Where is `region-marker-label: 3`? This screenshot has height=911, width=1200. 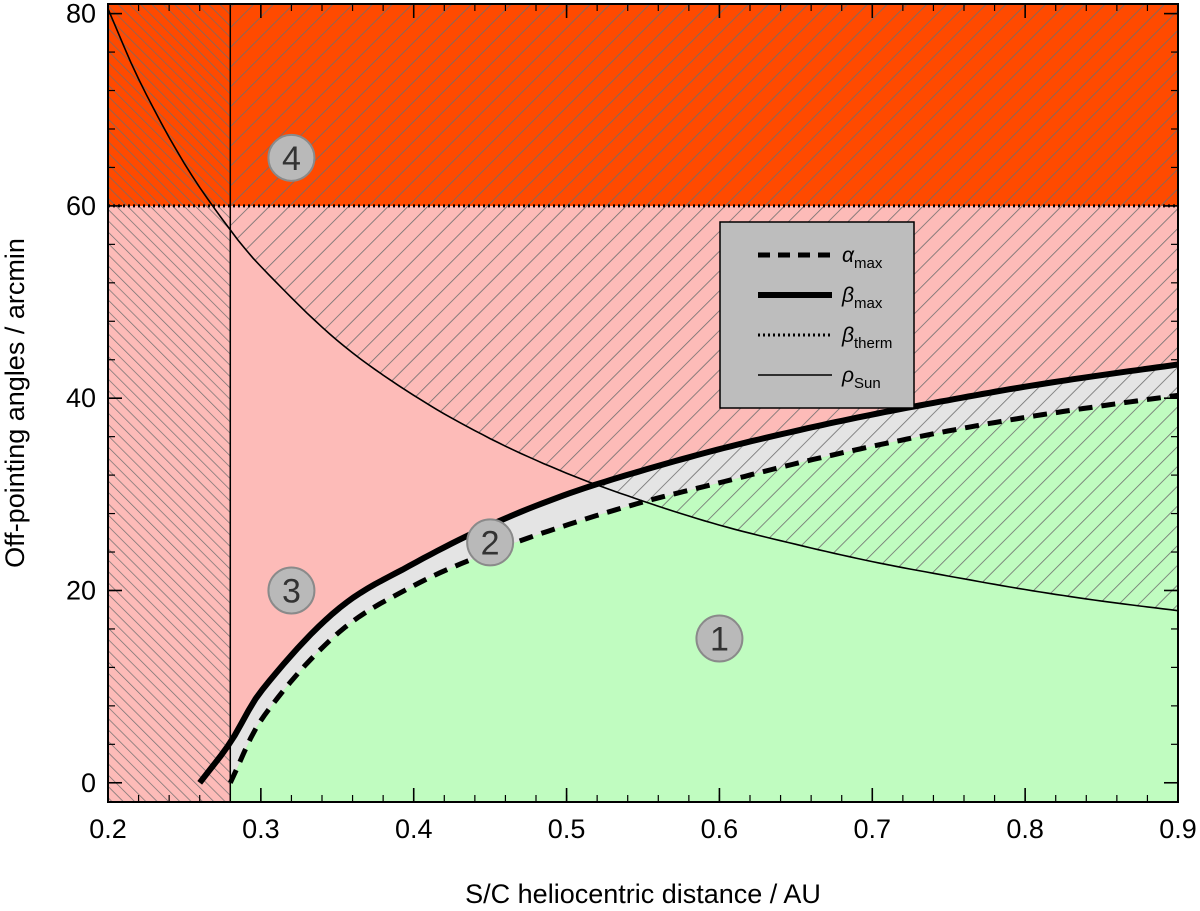 region-marker-label: 3 is located at coordinates (291, 591).